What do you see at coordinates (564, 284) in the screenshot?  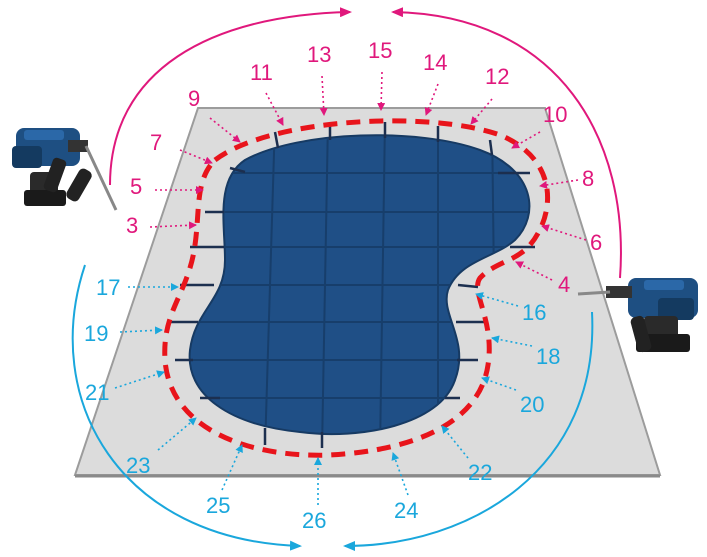 I see `anchor-number-4: 4` at bounding box center [564, 284].